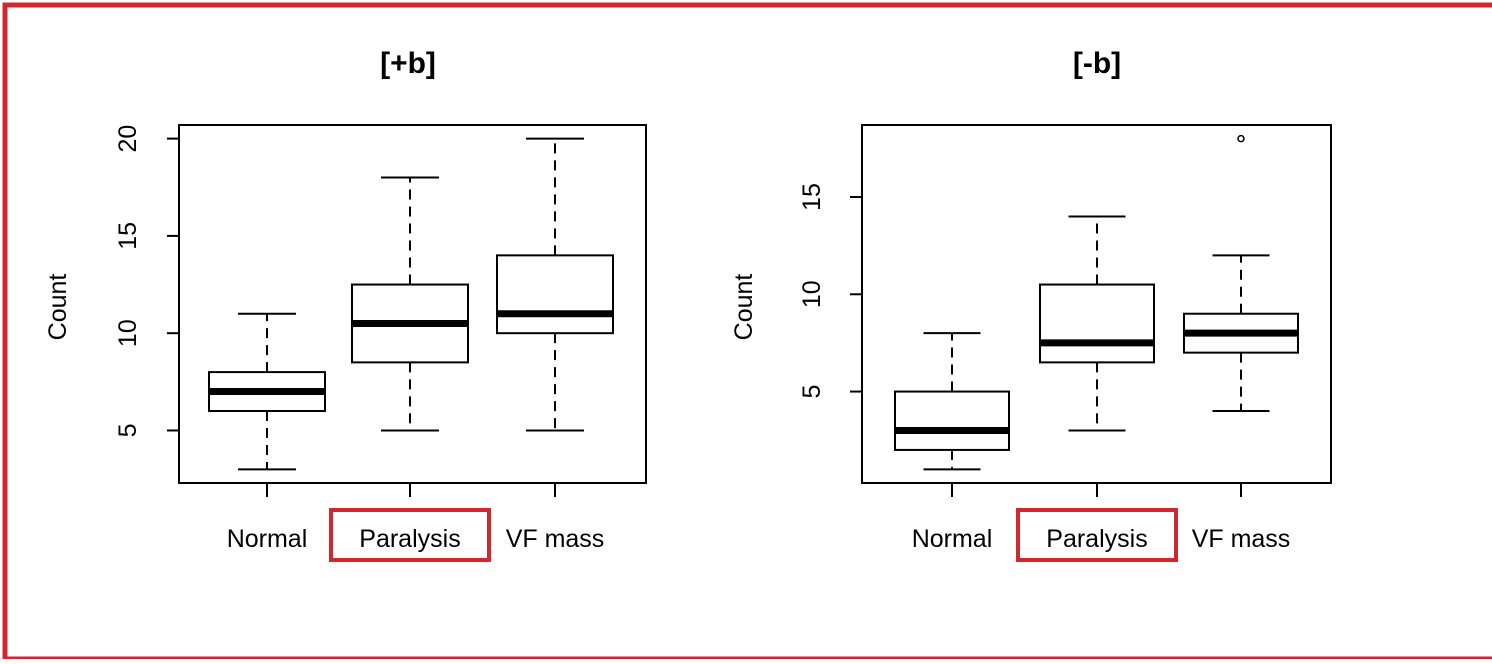 The width and height of the screenshot is (1492, 664). Describe the element at coordinates (128, 139) in the screenshot. I see `y-tick-label: 20` at that location.